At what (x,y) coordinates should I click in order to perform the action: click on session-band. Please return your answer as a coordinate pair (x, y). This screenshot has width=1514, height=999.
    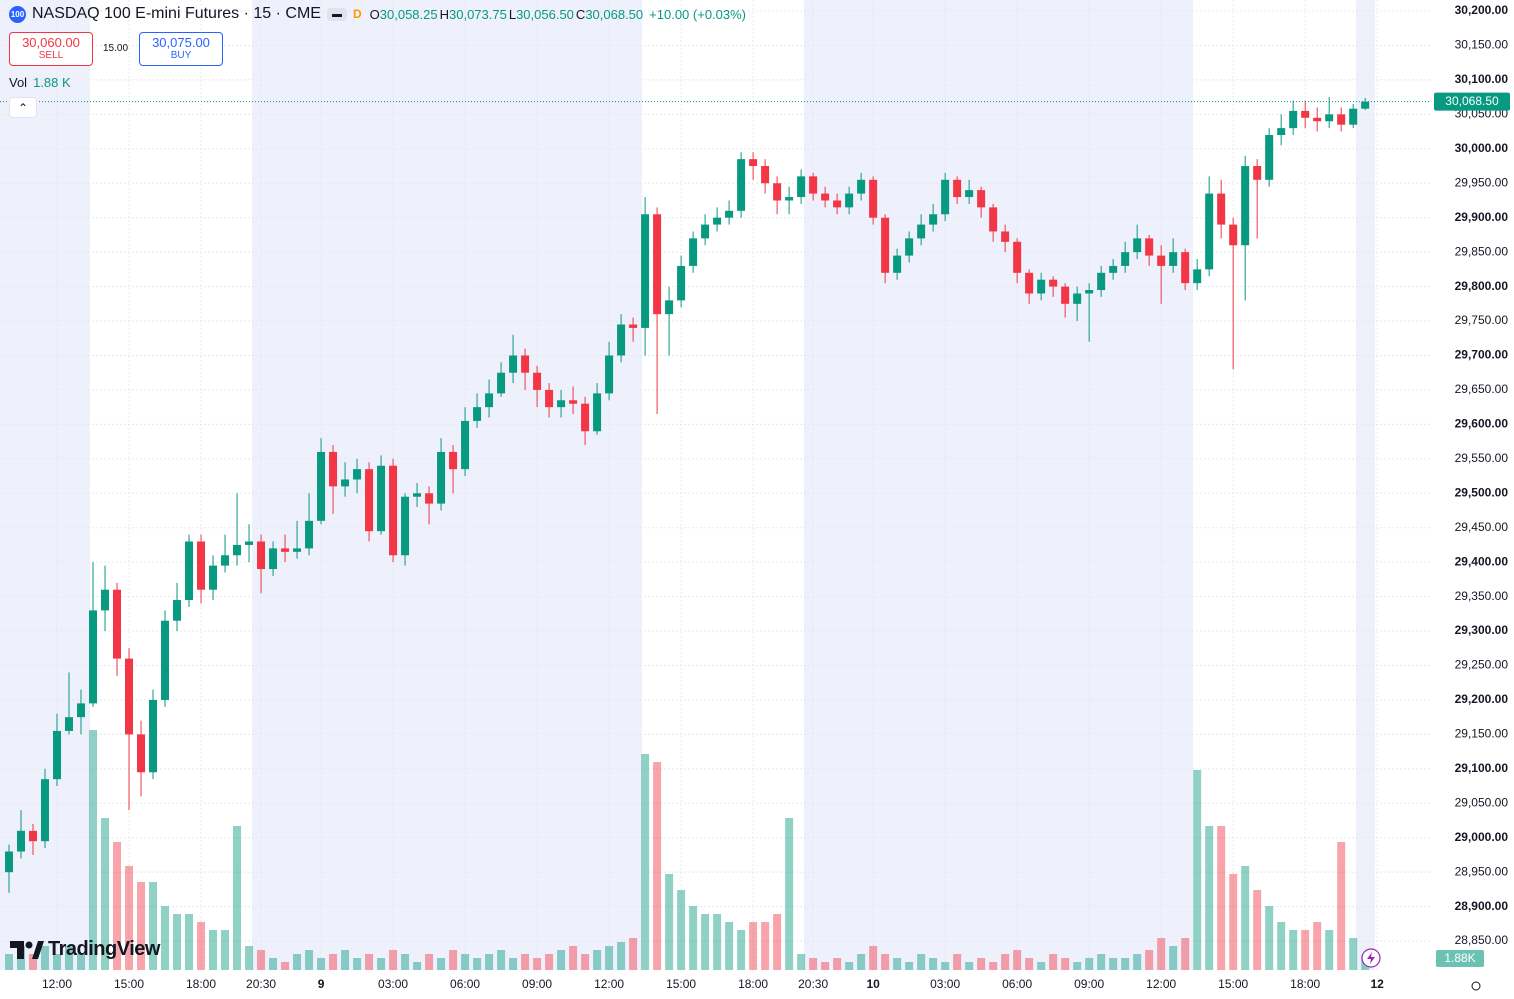
    Looking at the image, I should click on (1365, 485).